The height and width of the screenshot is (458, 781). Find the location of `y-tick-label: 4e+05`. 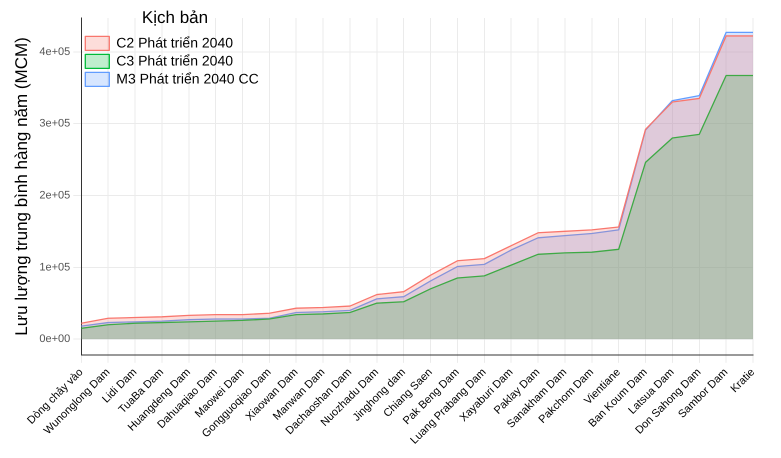

y-tick-label: 4e+05 is located at coordinates (54, 52).